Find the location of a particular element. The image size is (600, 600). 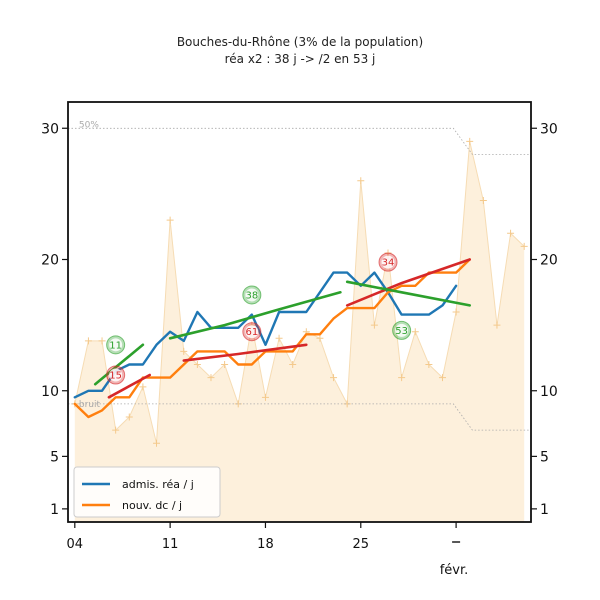

y-tick-label-left-3: 20 is located at coordinates (50, 261).